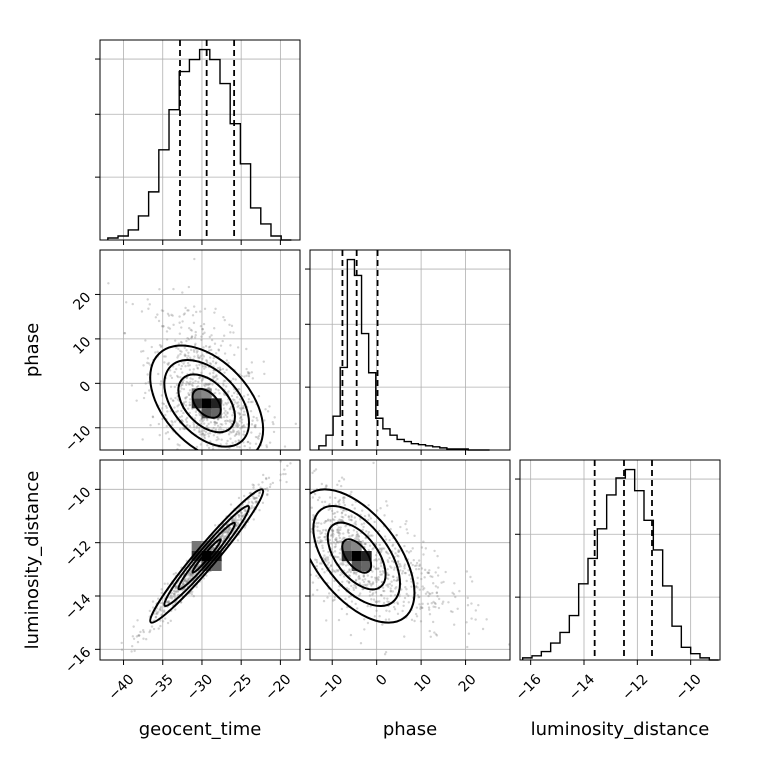  What do you see at coordinates (78, 439) in the screenshot?
I see `ytick-label-phase-0: −10` at bounding box center [78, 439].